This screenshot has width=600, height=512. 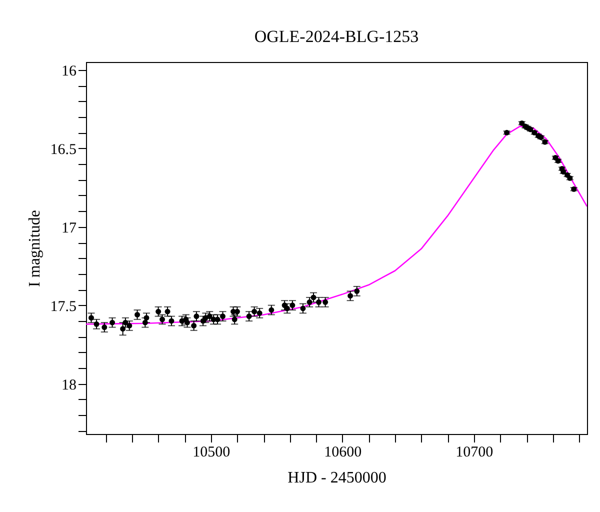 I want to click on y-axis-title: I magnitude, so click(x=35, y=248).